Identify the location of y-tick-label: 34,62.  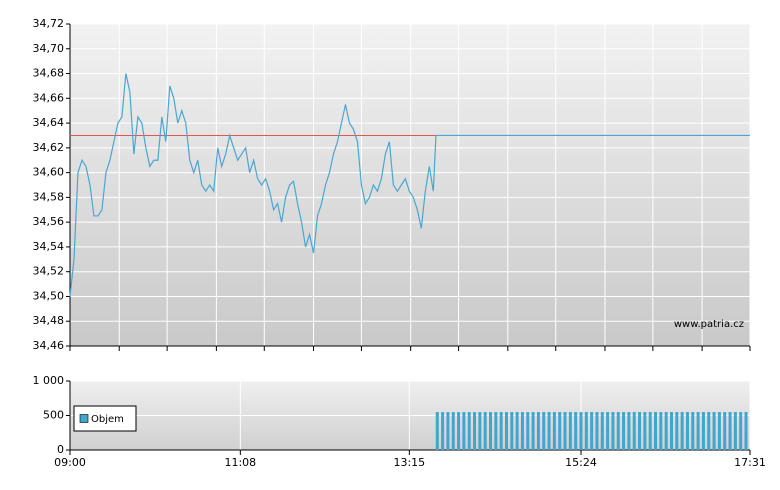
(49, 147).